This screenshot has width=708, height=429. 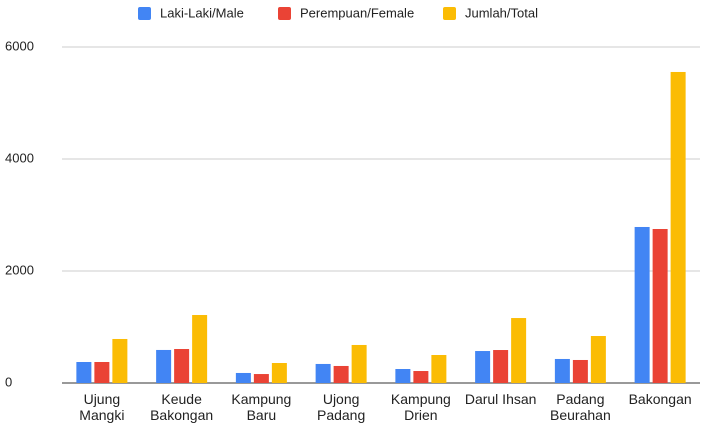 What do you see at coordinates (19, 45) in the screenshot?
I see `y-tick-label: 6000` at bounding box center [19, 45].